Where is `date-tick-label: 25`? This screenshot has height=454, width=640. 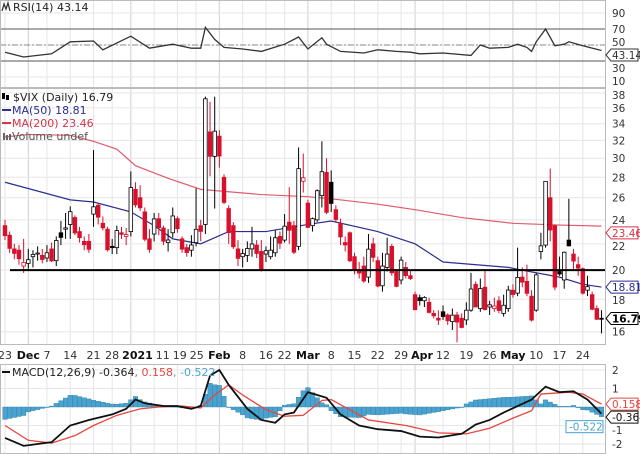 date-tick-label: 25 is located at coordinates (197, 355).